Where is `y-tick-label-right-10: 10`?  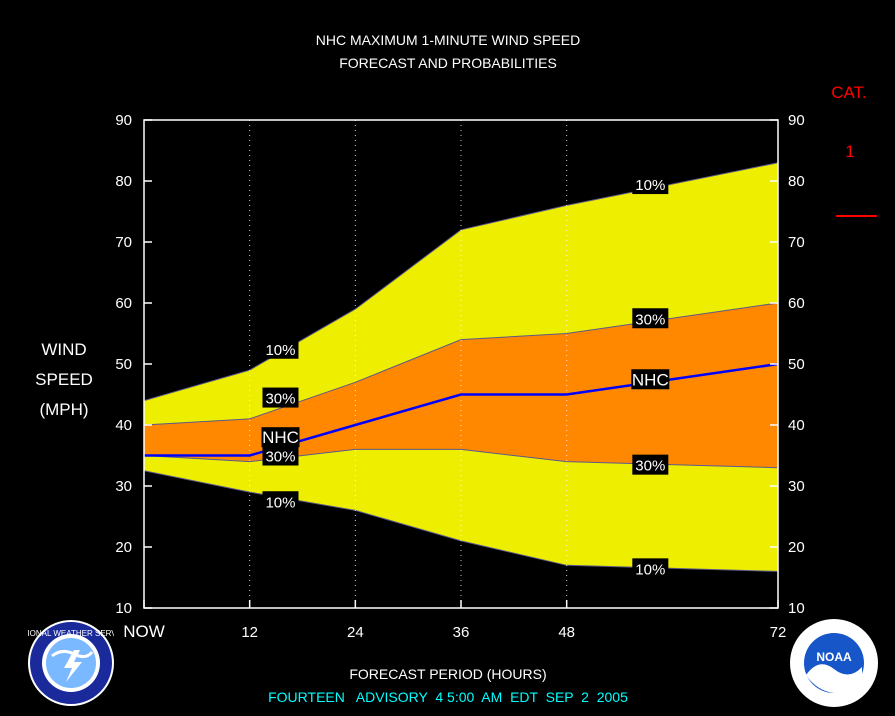 y-tick-label-right-10: 10 is located at coordinates (796, 608).